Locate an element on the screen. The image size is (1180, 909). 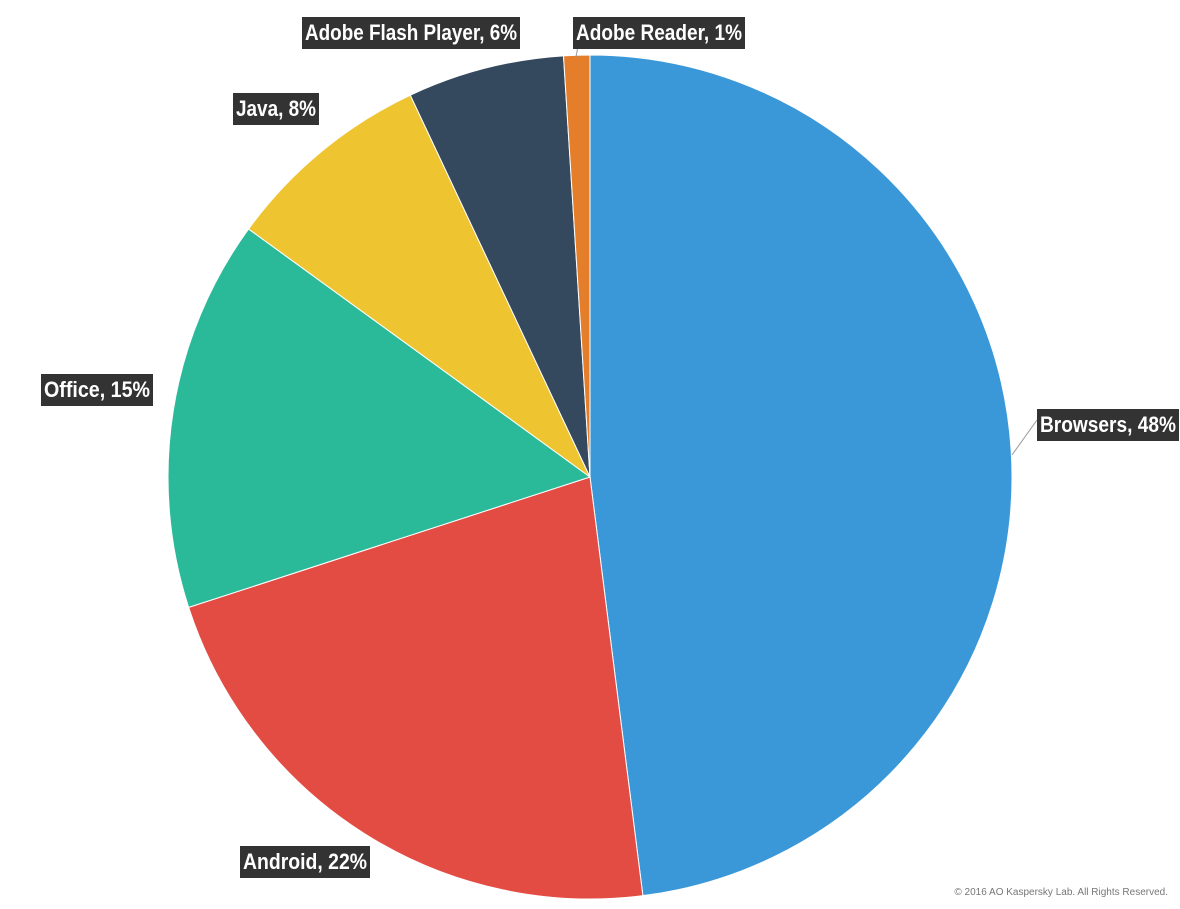
data-label: Android, 22% is located at coordinates (305, 861).